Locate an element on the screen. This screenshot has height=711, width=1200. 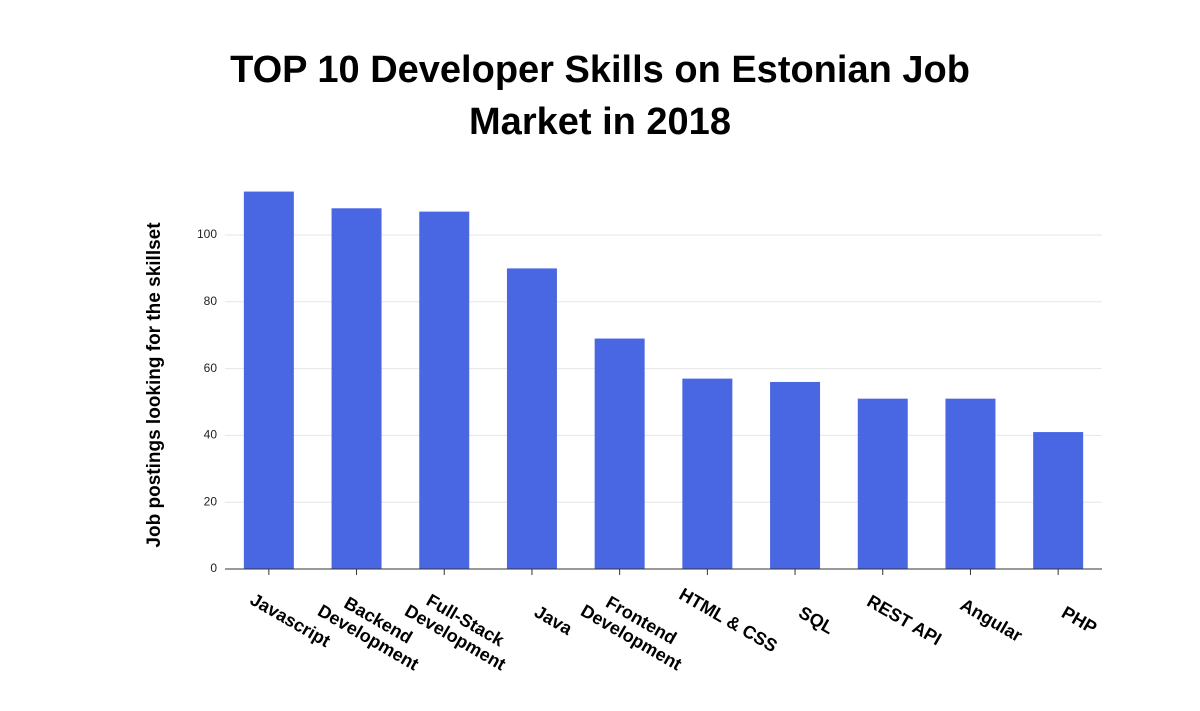
y-tick-label: 0 is located at coordinates (213, 568).